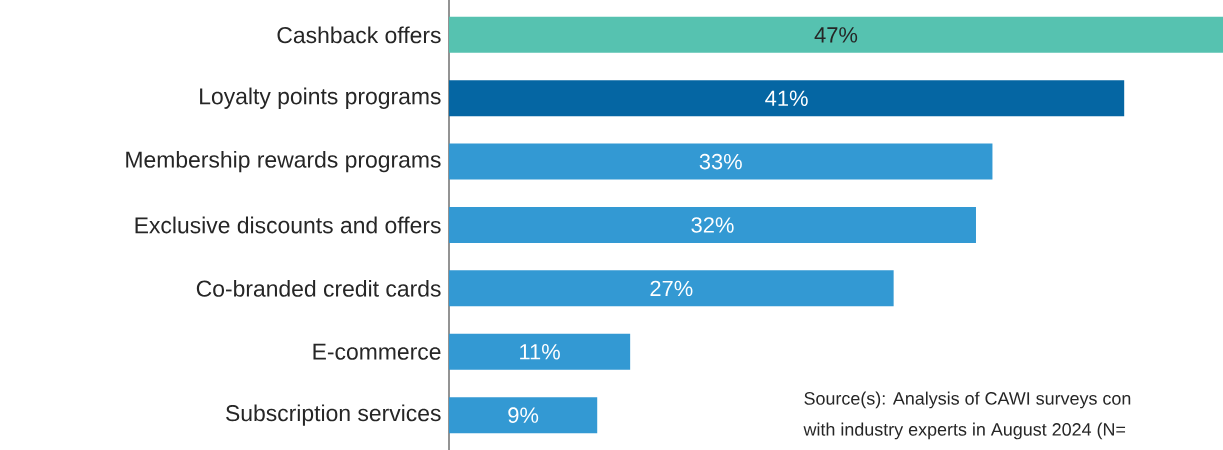  What do you see at coordinates (320, 98) in the screenshot?
I see `y-tick-label: Loyalty points programs` at bounding box center [320, 98].